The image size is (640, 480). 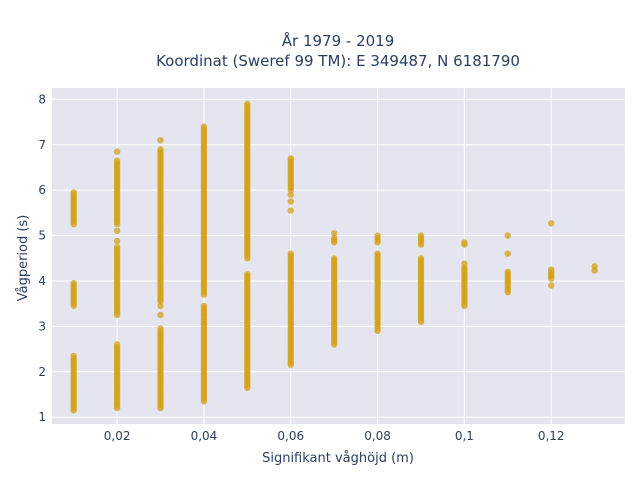 I want to click on y-tick-label-1: 2, so click(x=42, y=372).